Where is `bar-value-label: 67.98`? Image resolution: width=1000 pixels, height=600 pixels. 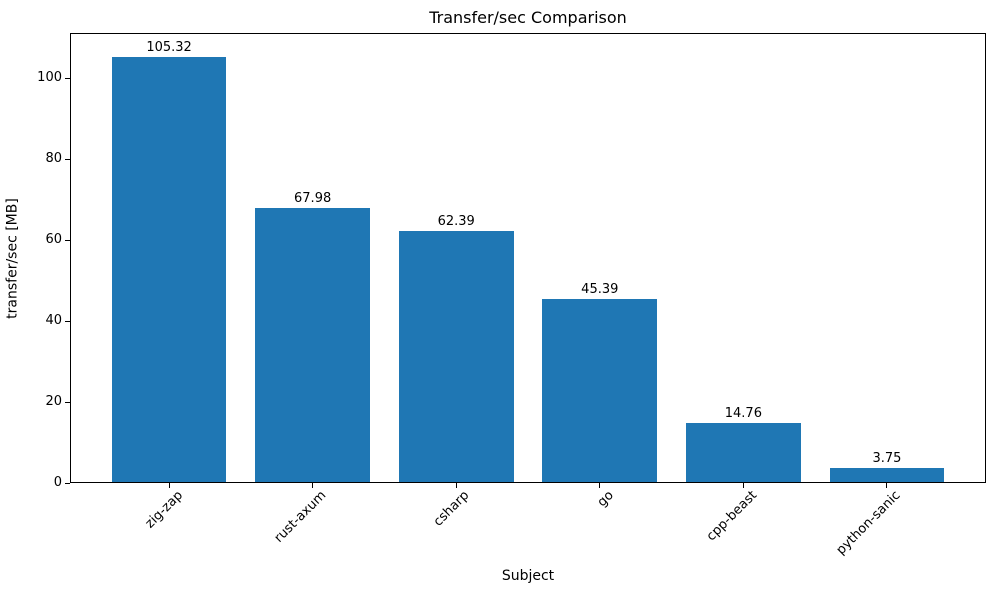
bar-value-label: 67.98 is located at coordinates (313, 198).